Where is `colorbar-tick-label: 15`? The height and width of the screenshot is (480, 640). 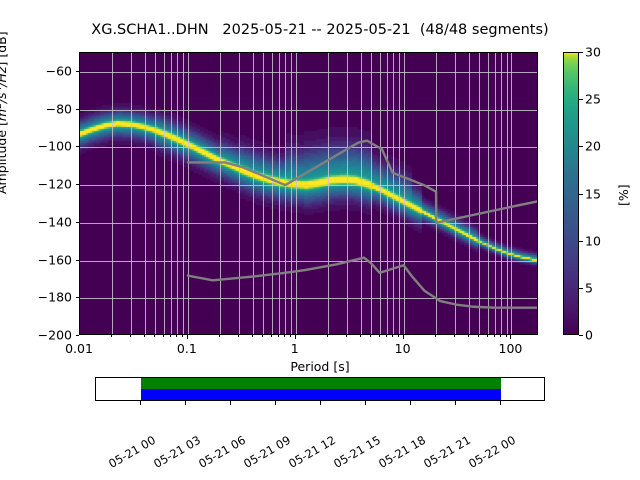
colorbar-tick-label: 15 is located at coordinates (593, 193).